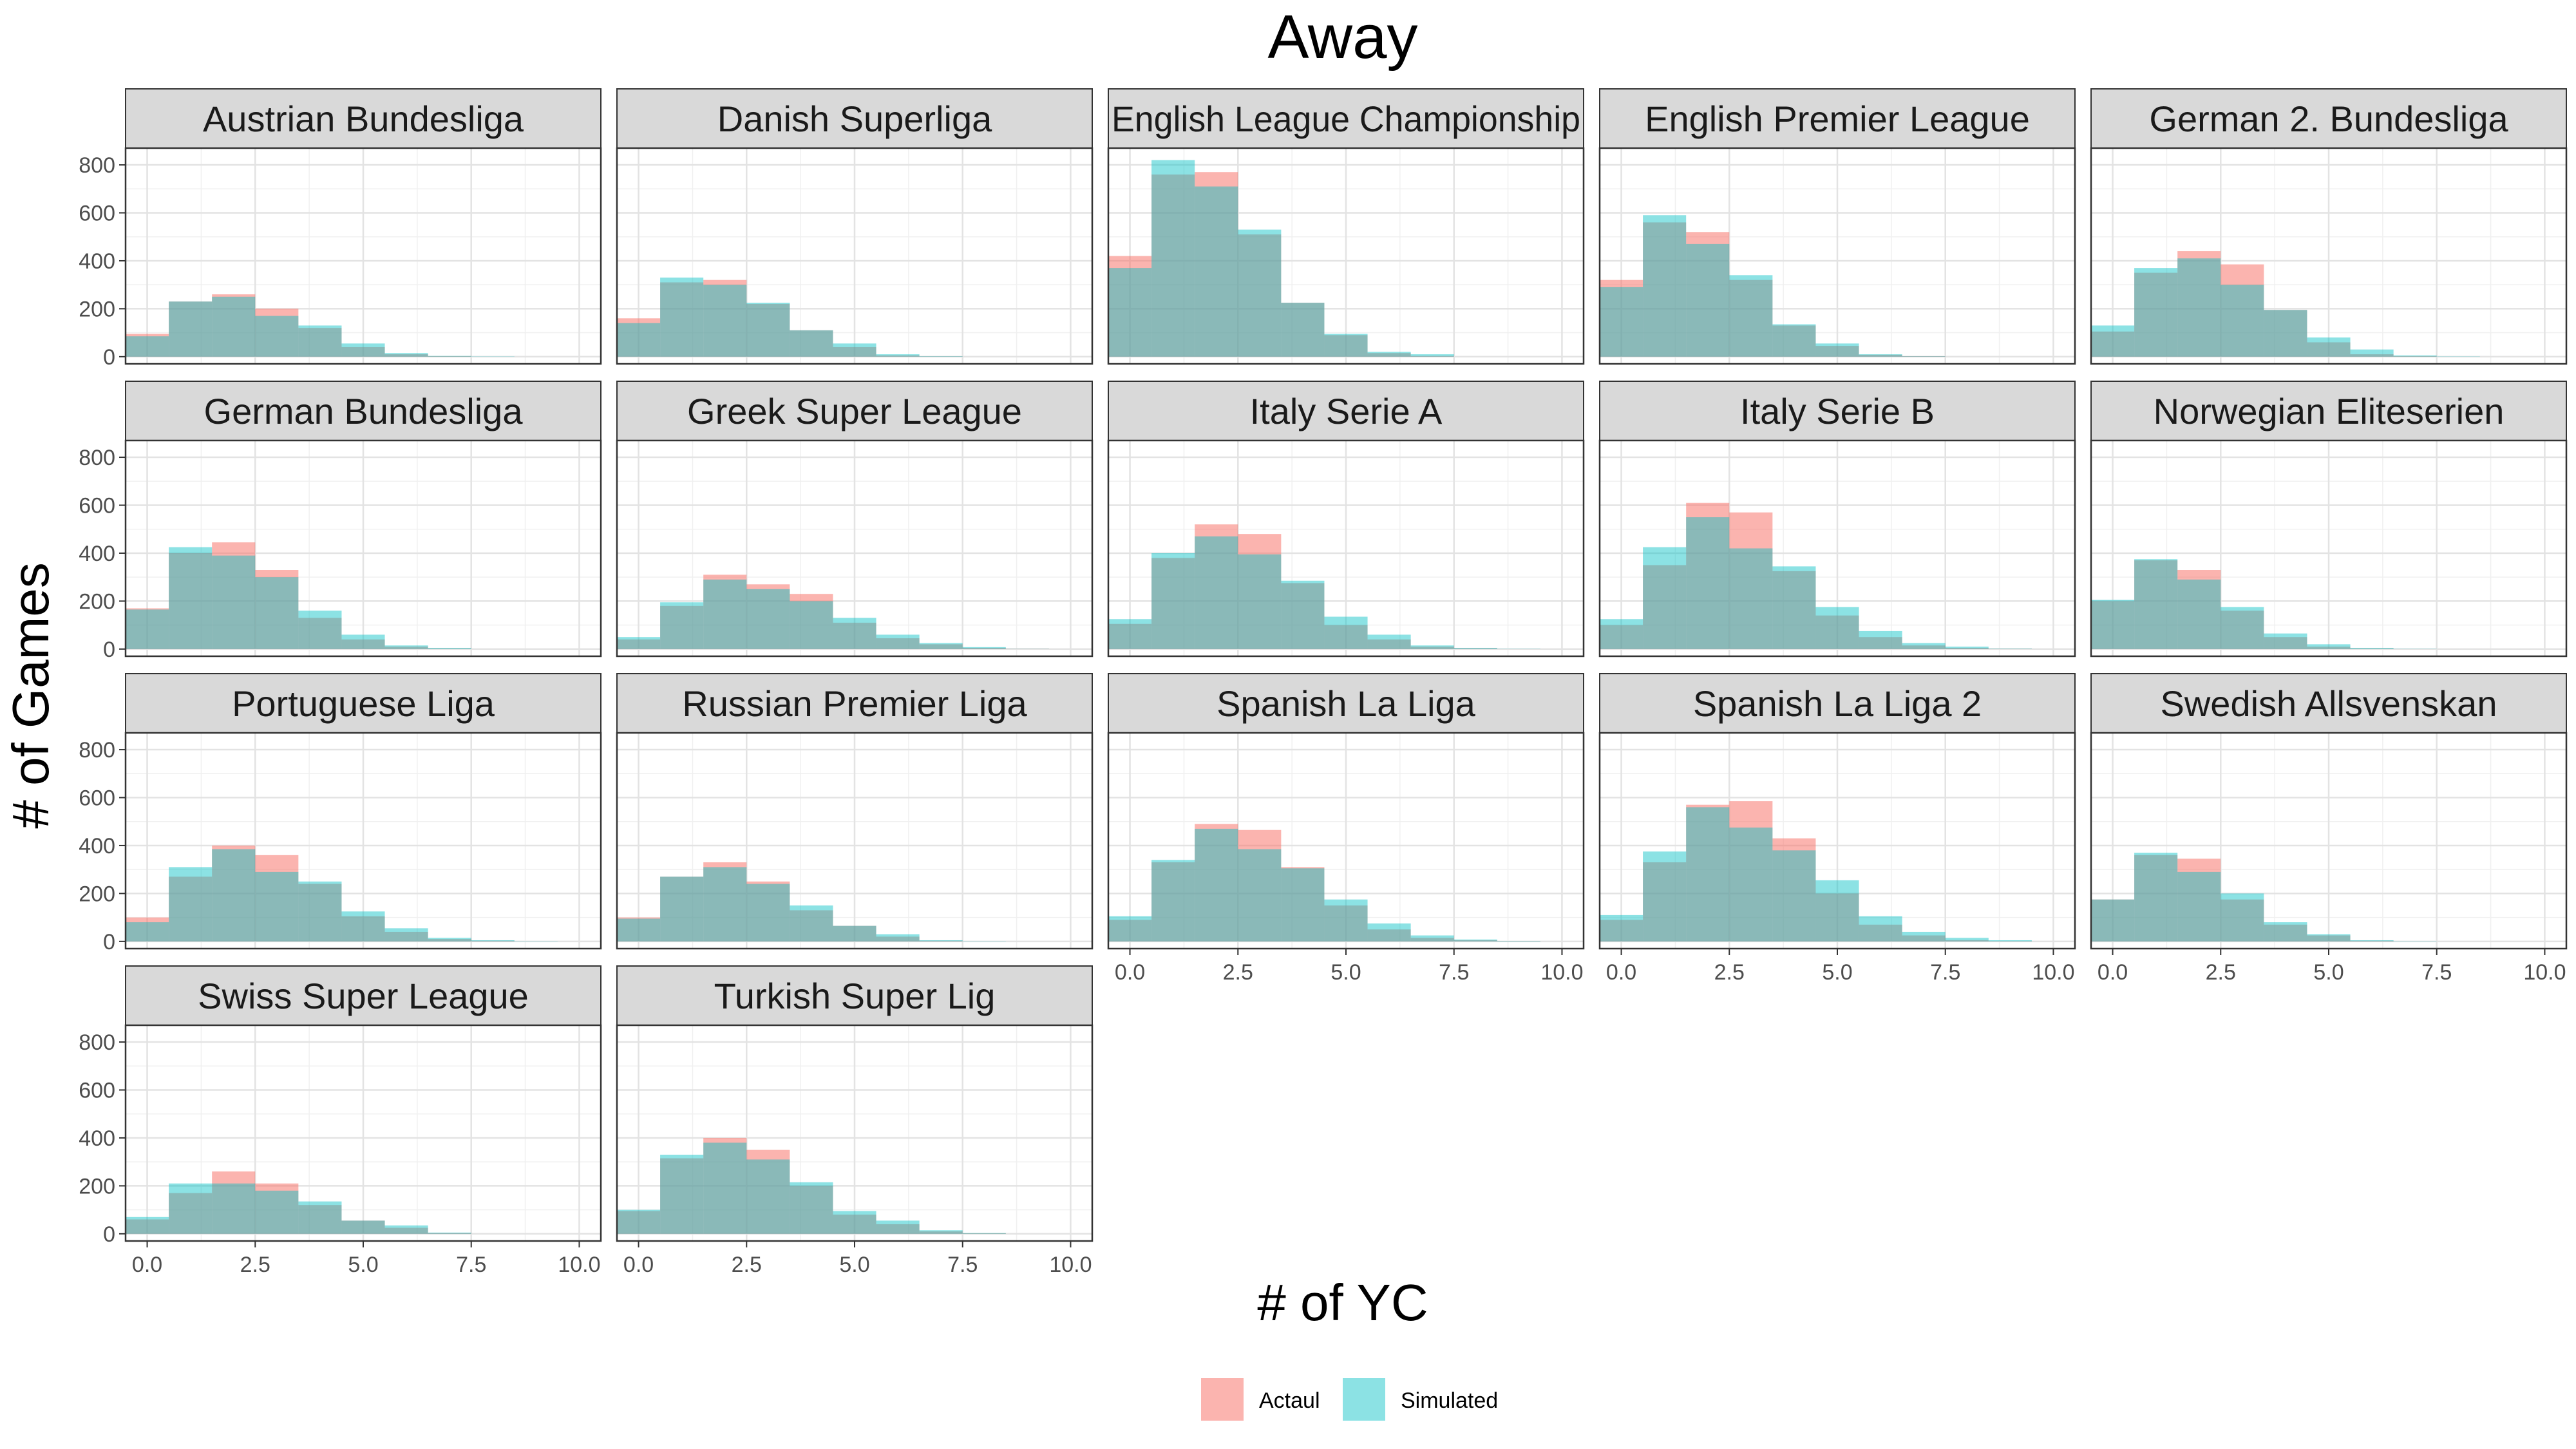  I want to click on facet-strip-label: Spanish La Liga, so click(1347, 703).